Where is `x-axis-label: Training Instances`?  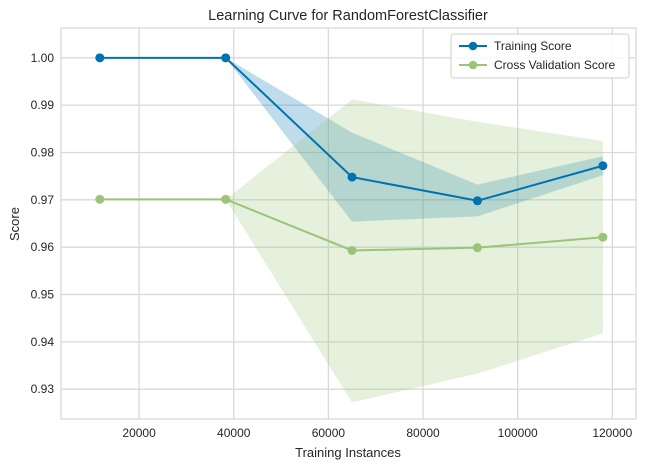
x-axis-label: Training Instances is located at coordinates (348, 452).